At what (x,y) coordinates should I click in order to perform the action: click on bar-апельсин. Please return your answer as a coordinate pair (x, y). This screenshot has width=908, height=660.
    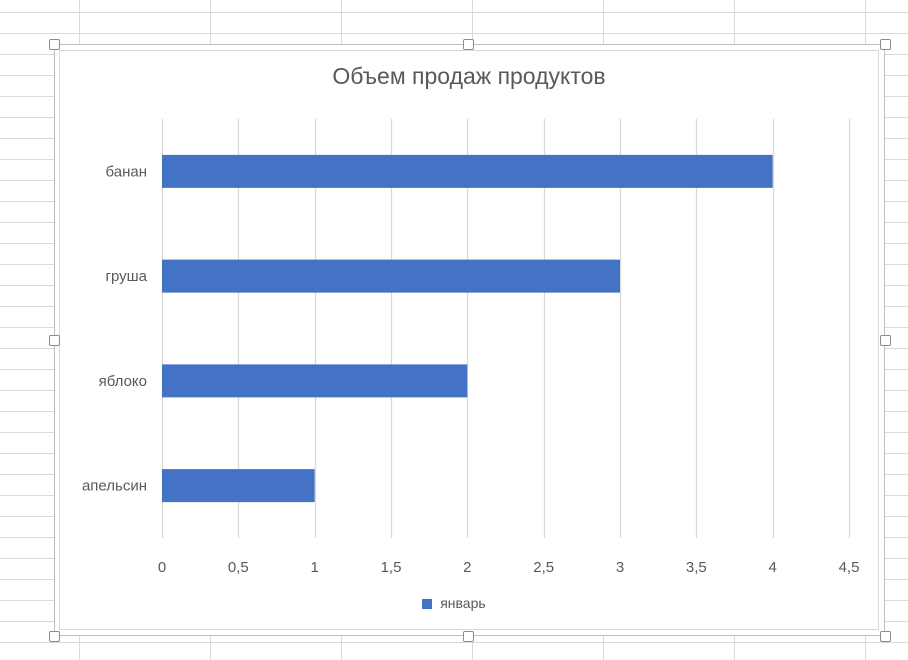
    Looking at the image, I should click on (238, 486).